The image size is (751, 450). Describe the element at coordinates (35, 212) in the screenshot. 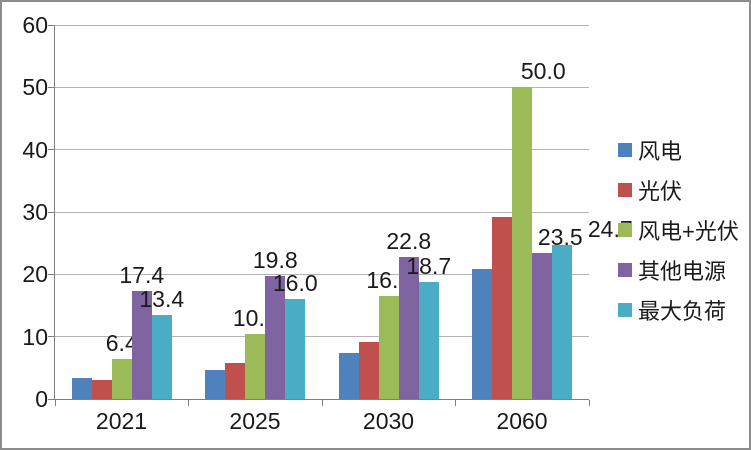

I see `y-tick-label: 30` at that location.